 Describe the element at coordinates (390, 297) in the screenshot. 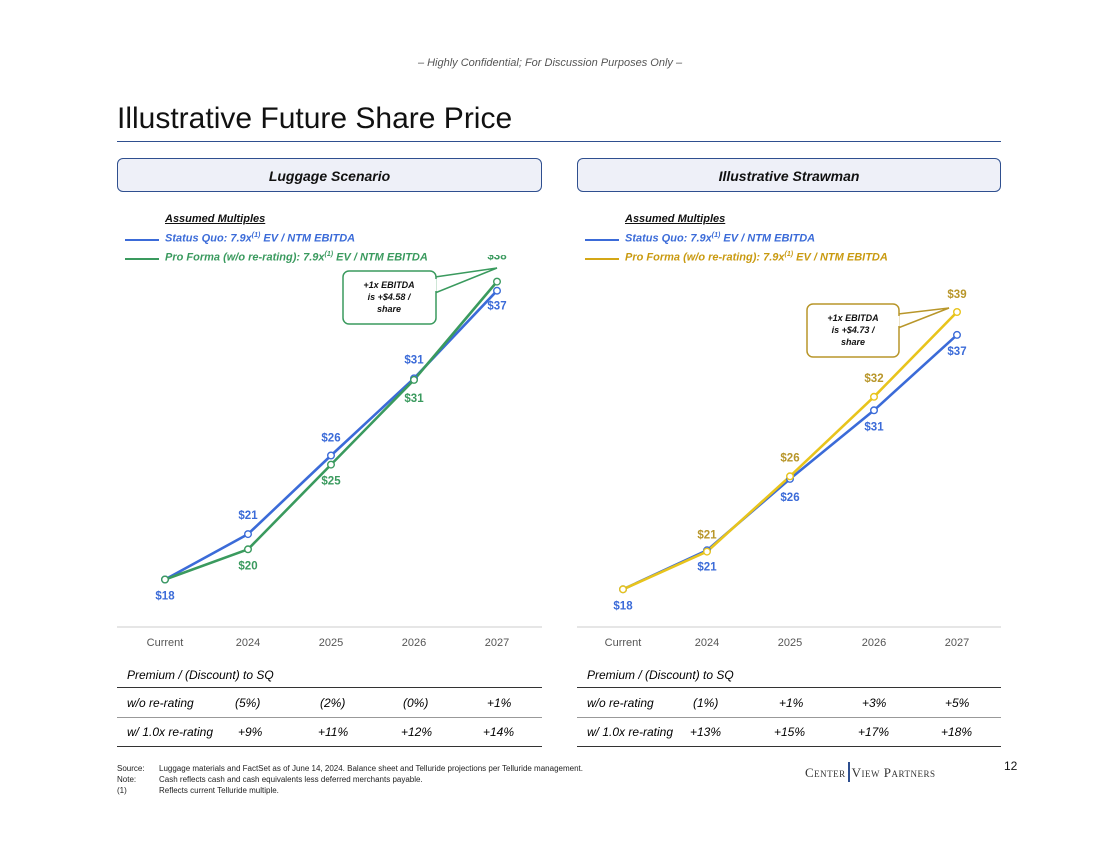

I see `callout-line-2: is +$4.58 /` at that location.